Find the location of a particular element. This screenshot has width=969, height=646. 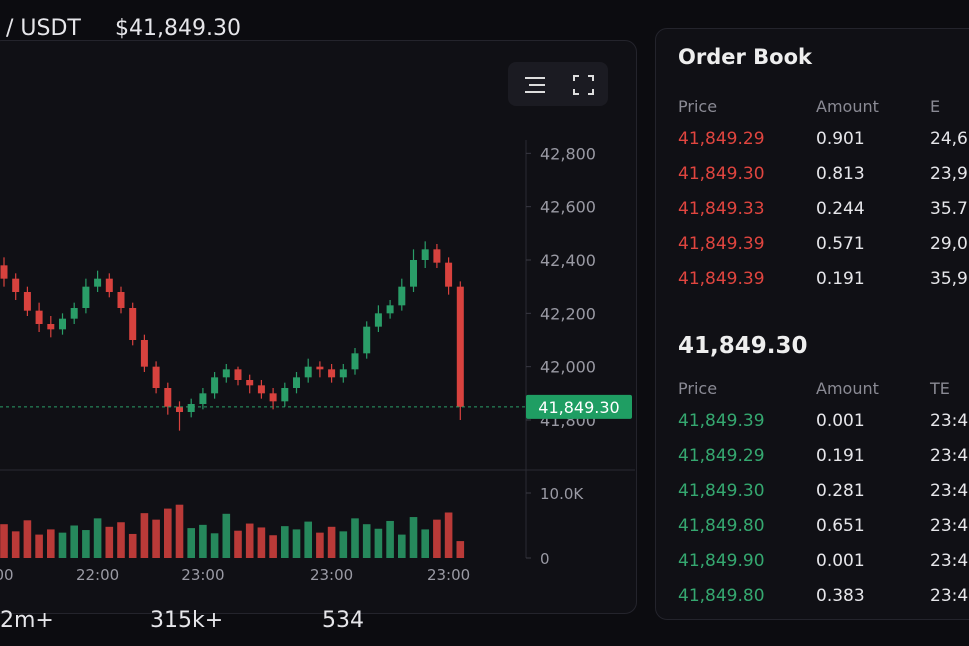

last-price-tag is located at coordinates (579, 406).